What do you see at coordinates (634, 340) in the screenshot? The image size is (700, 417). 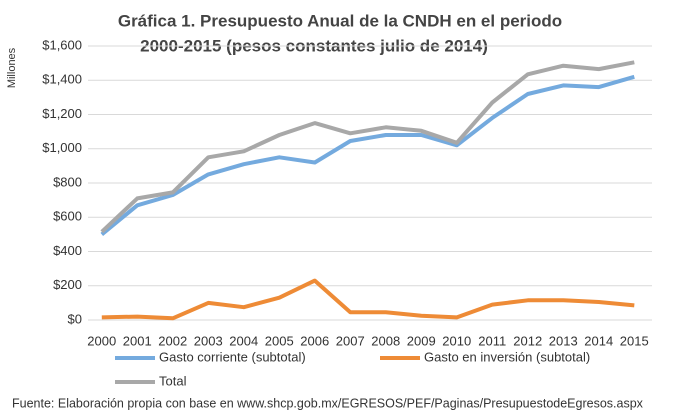 I see `x-tick-label: 2015` at bounding box center [634, 340].